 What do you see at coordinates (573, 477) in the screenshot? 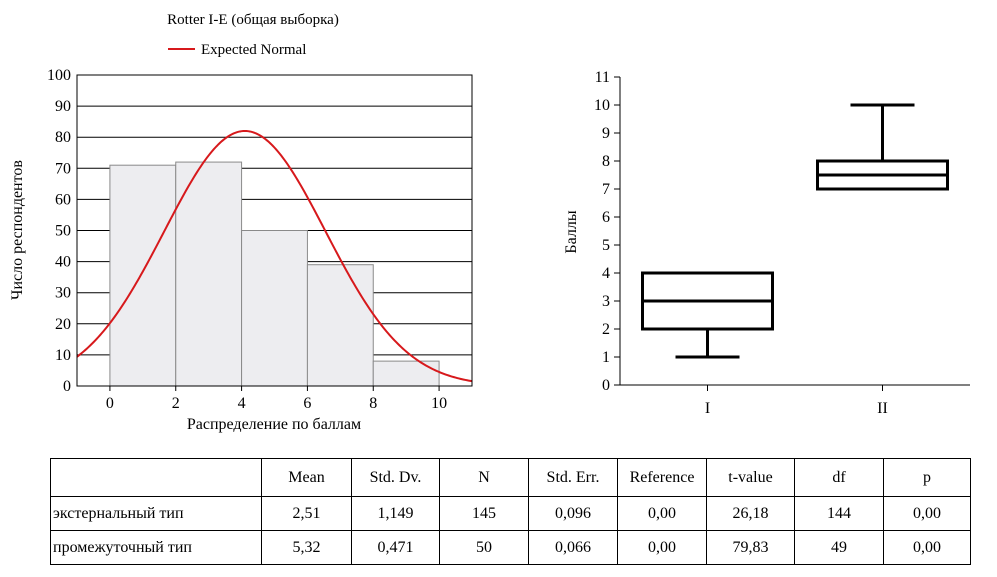
I see `header-cell: Std. Err.` at bounding box center [573, 477].